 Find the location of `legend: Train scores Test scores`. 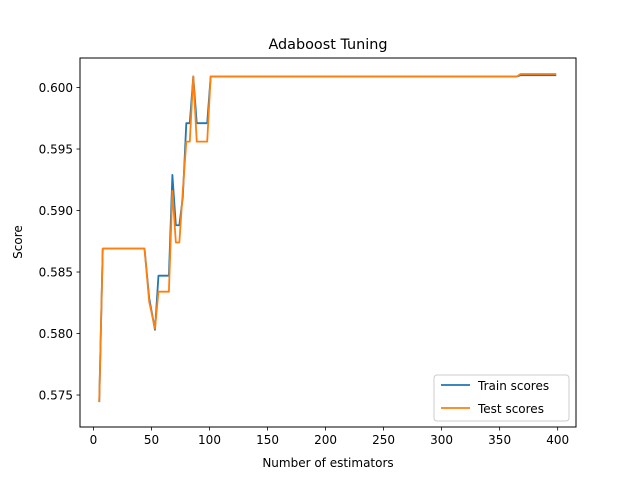

legend: Train scores Test scores is located at coordinates (501, 398).